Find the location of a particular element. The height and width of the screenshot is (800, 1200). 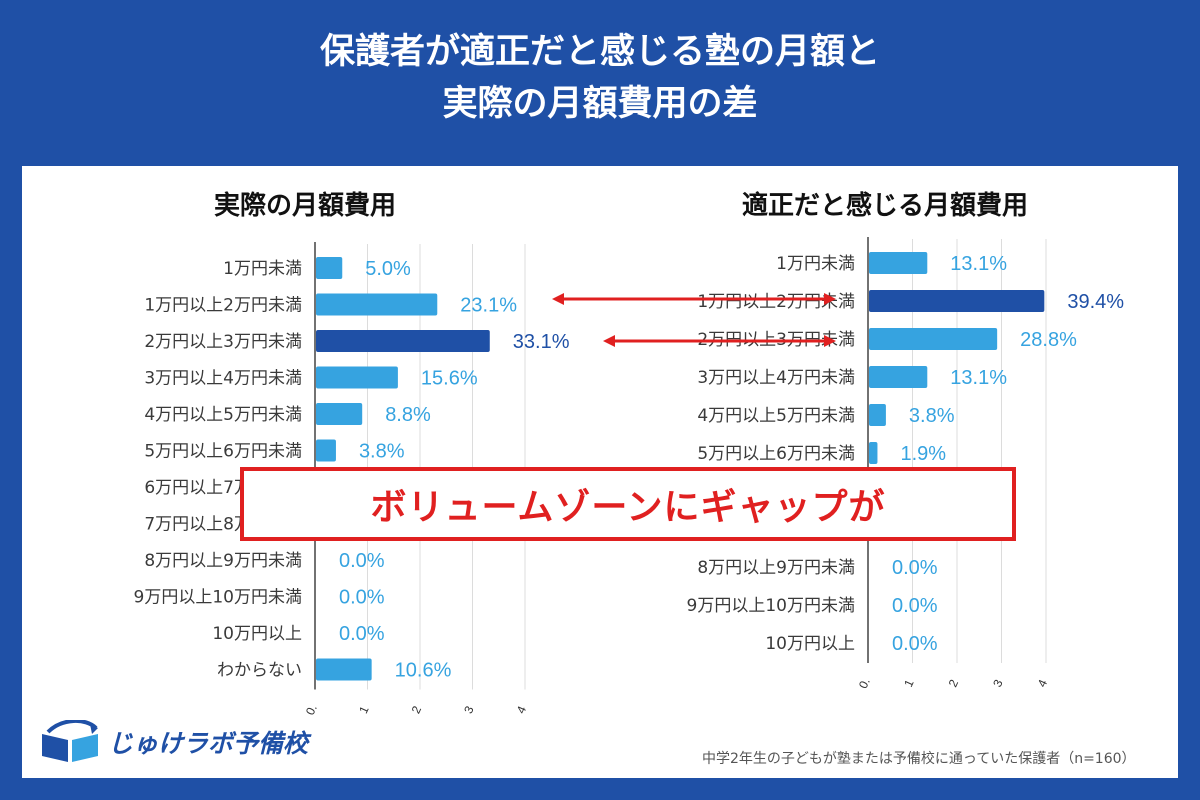

appropriate-x-tick-label: 3 is located at coordinates (998, 683).